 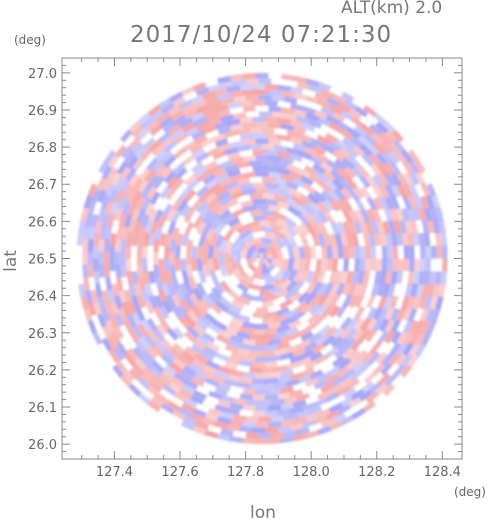 I want to click on x-axis-label: lon, so click(x=263, y=513).